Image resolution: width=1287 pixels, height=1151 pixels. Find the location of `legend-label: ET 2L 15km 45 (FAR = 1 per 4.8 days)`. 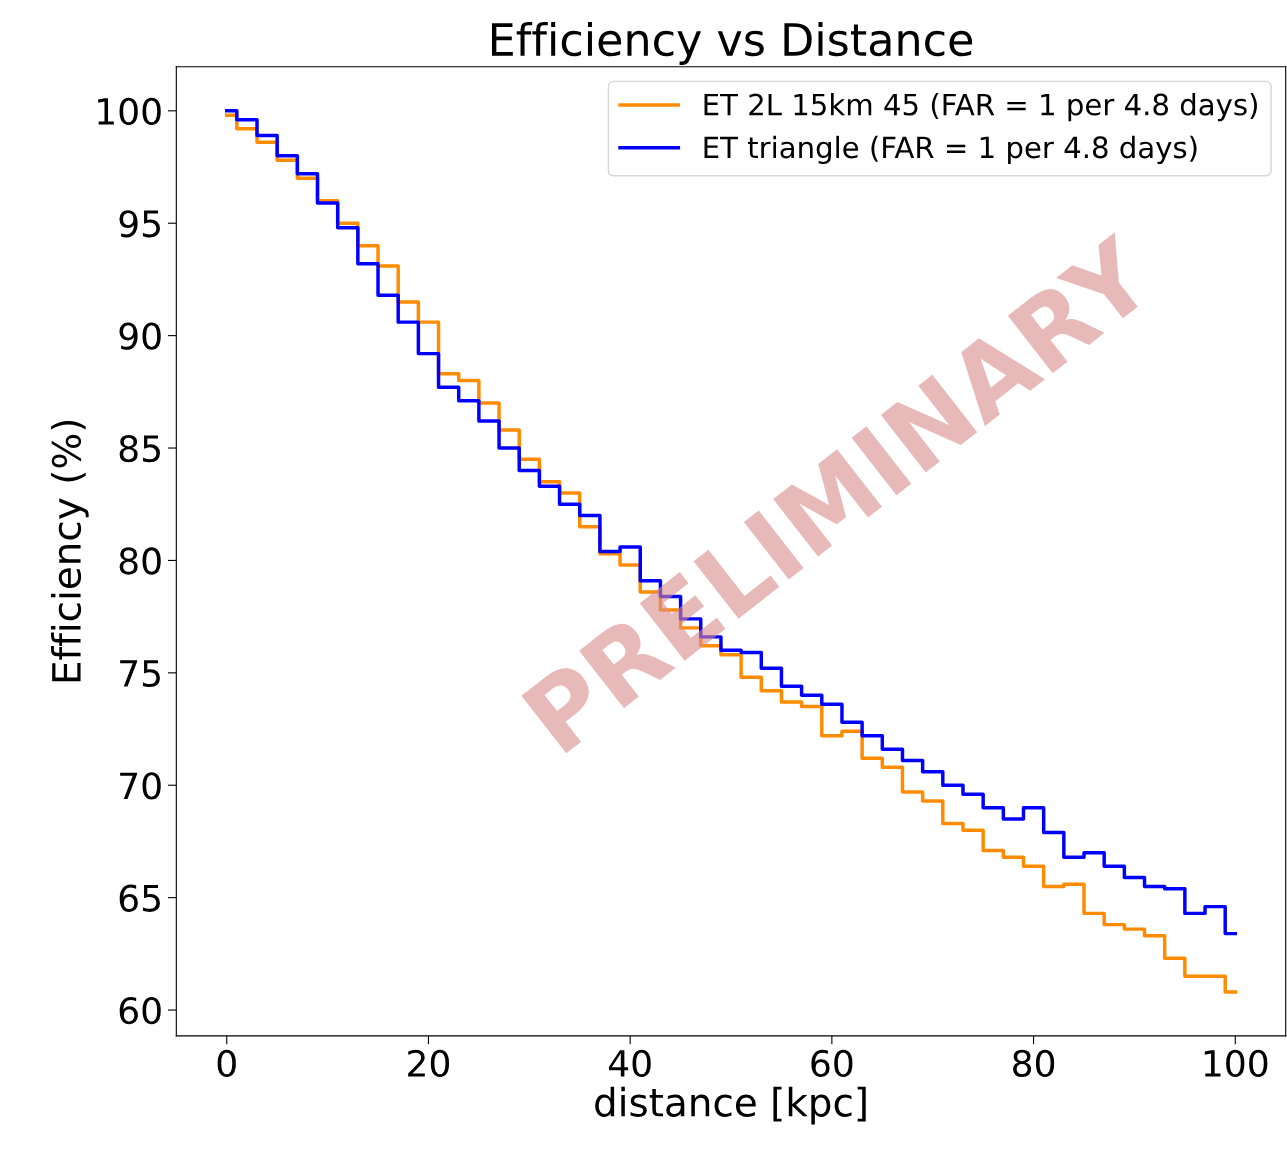

legend-label: ET 2L 15km 45 (FAR = 1 per 4.8 days) is located at coordinates (980, 107).